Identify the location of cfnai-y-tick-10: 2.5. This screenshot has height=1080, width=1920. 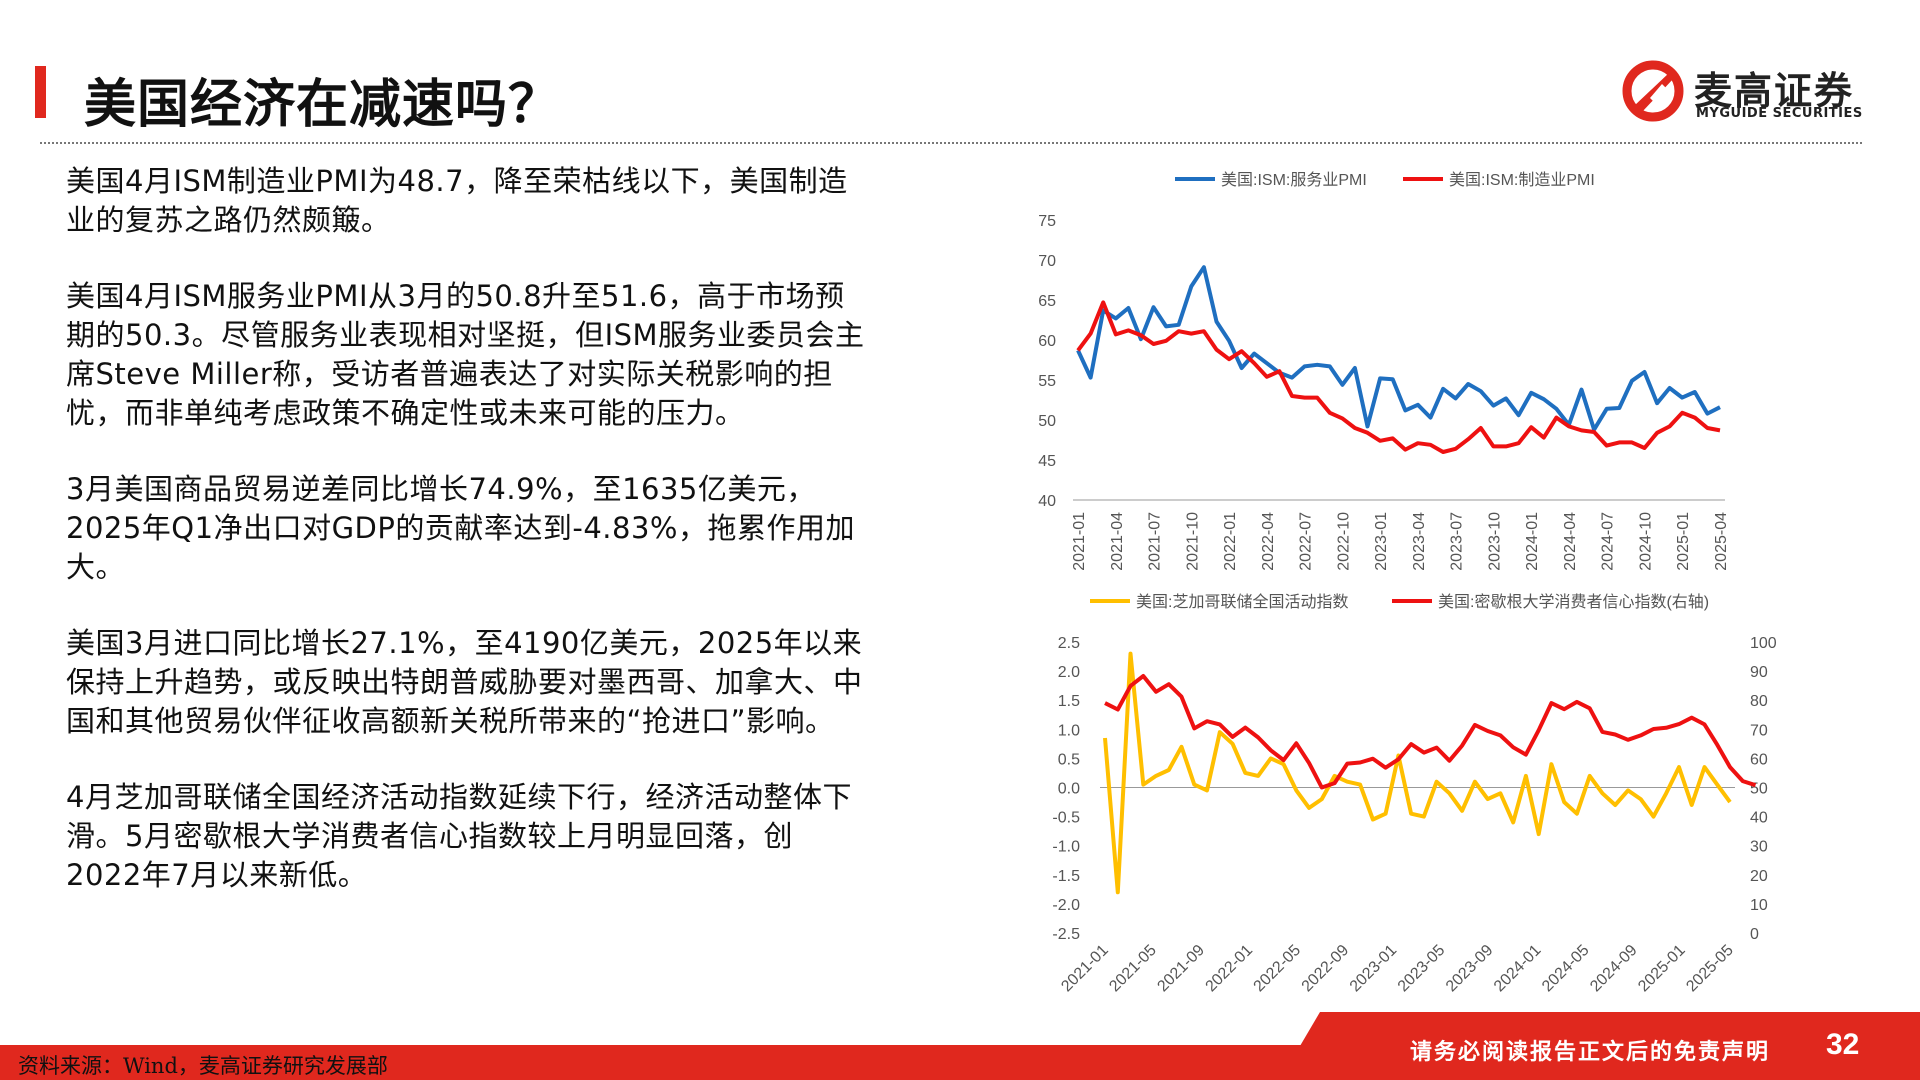
(1069, 643).